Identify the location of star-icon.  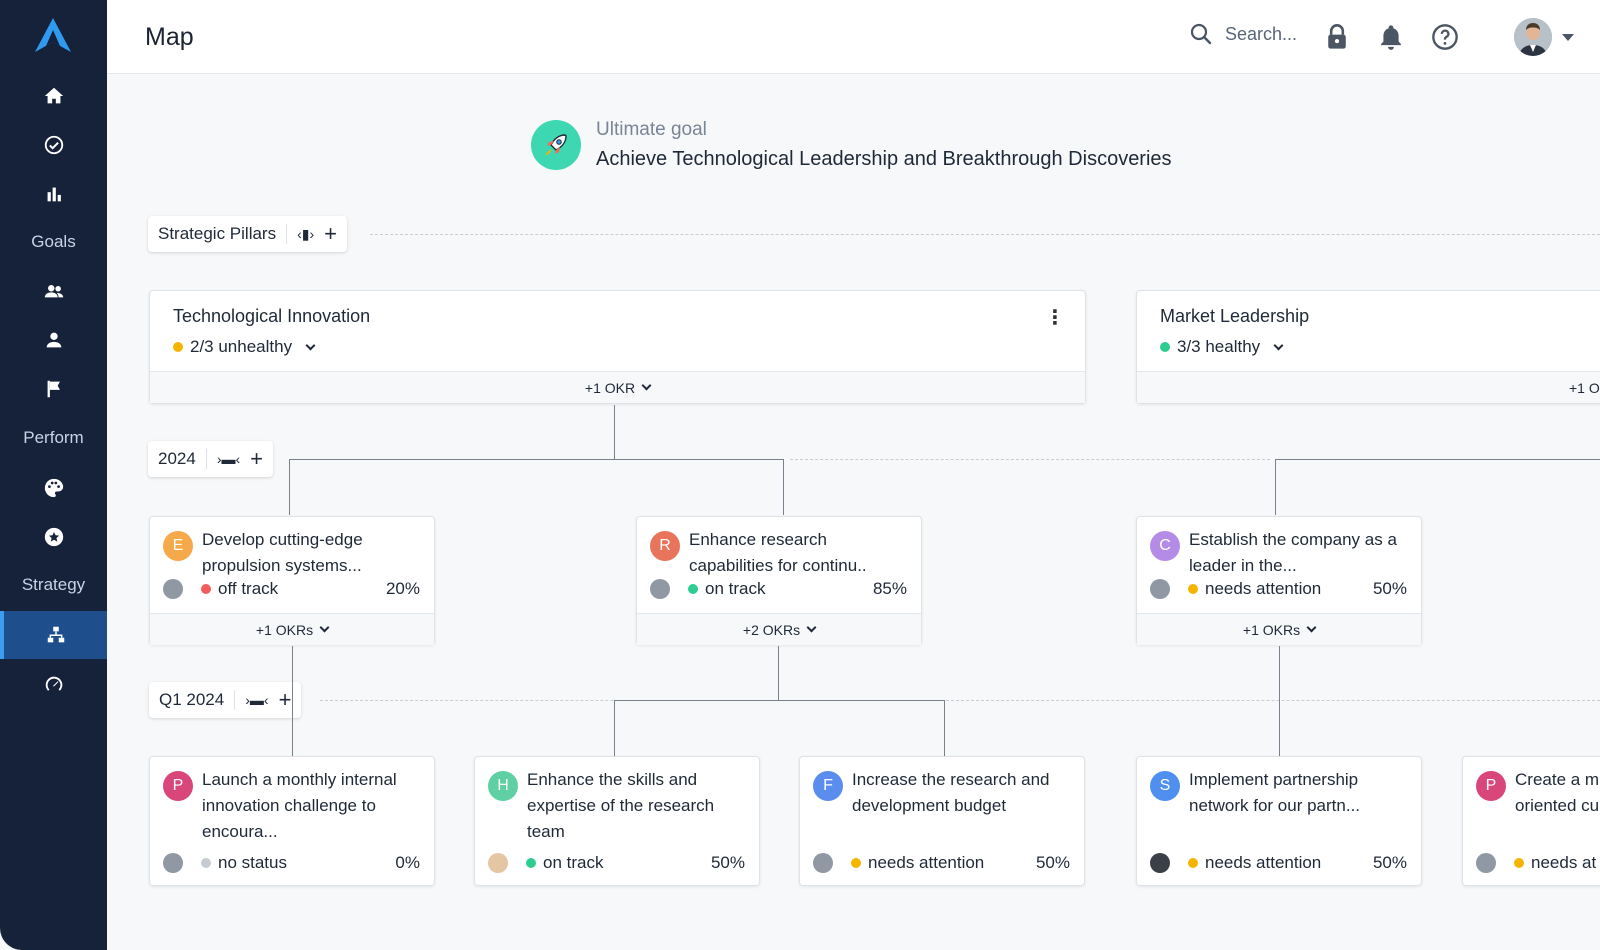
(53, 537).